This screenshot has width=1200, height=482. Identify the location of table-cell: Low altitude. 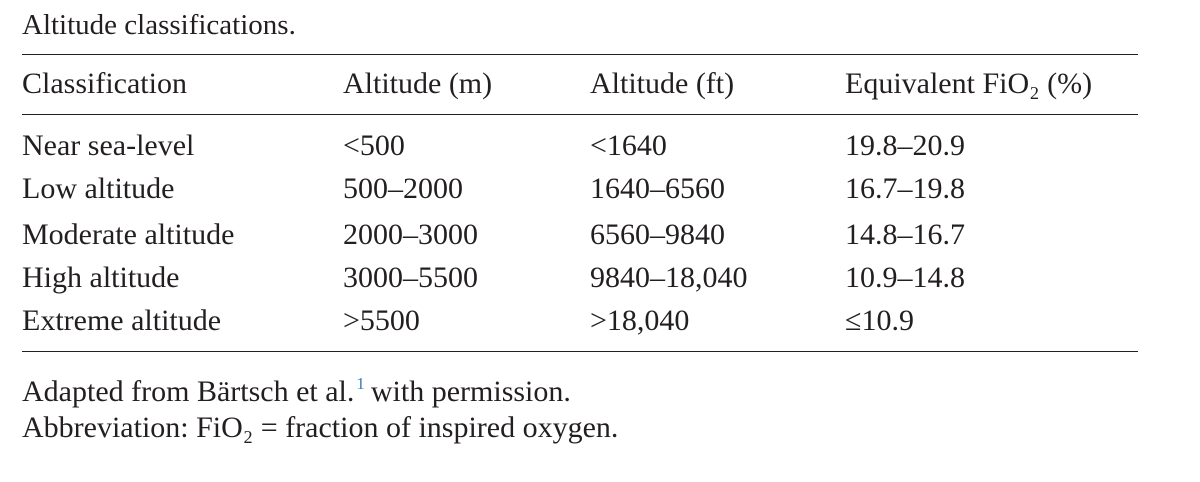
(98, 188).